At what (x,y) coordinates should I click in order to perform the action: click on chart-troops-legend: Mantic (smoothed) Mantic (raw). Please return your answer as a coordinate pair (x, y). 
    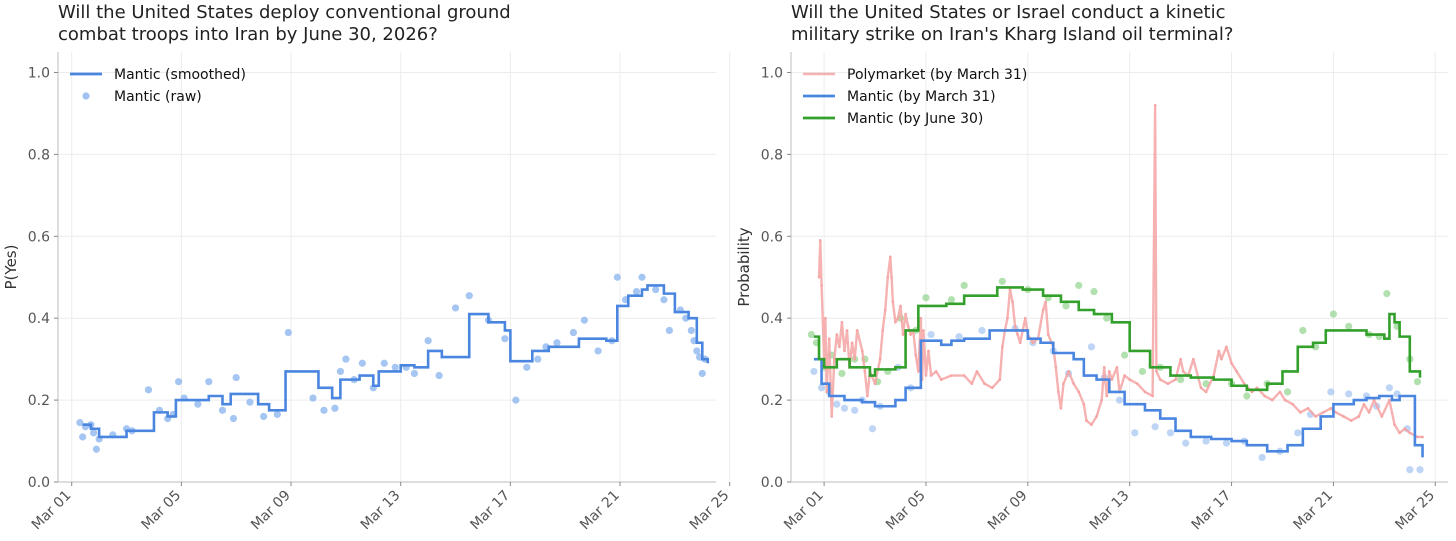
    Looking at the image, I should click on (158, 86).